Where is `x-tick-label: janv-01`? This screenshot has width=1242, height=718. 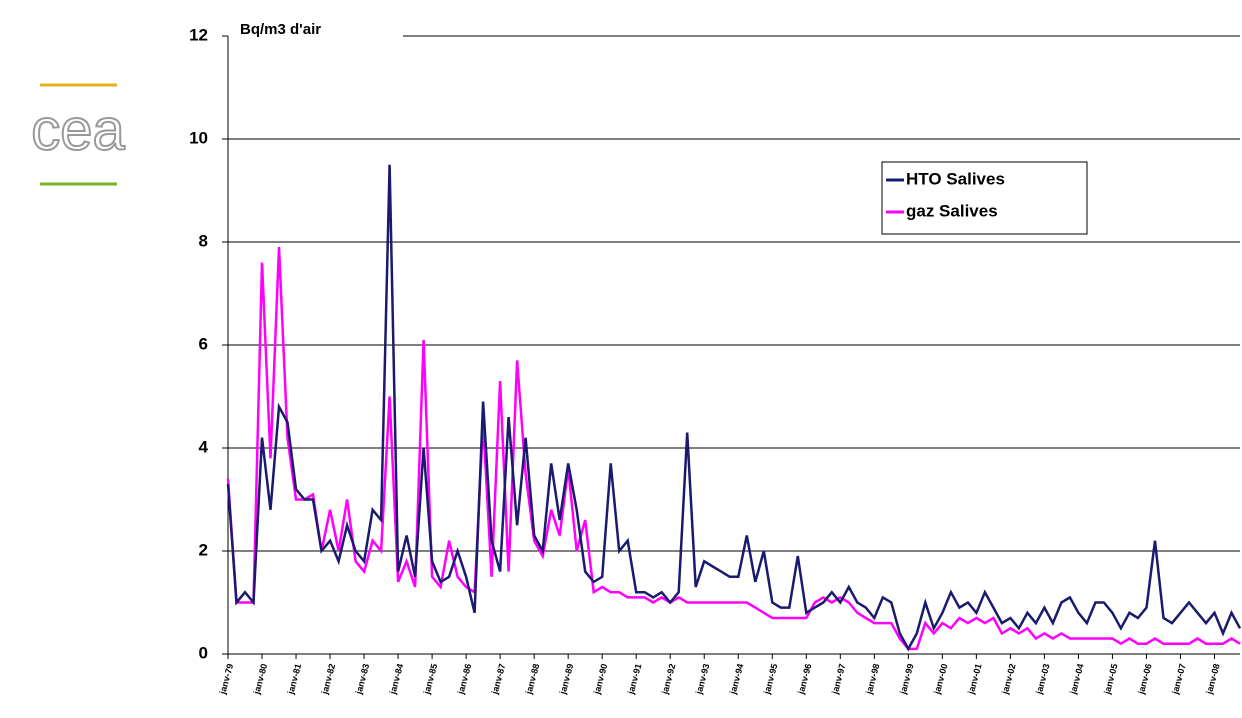
x-tick-label: janv-01 is located at coordinates (975, 680).